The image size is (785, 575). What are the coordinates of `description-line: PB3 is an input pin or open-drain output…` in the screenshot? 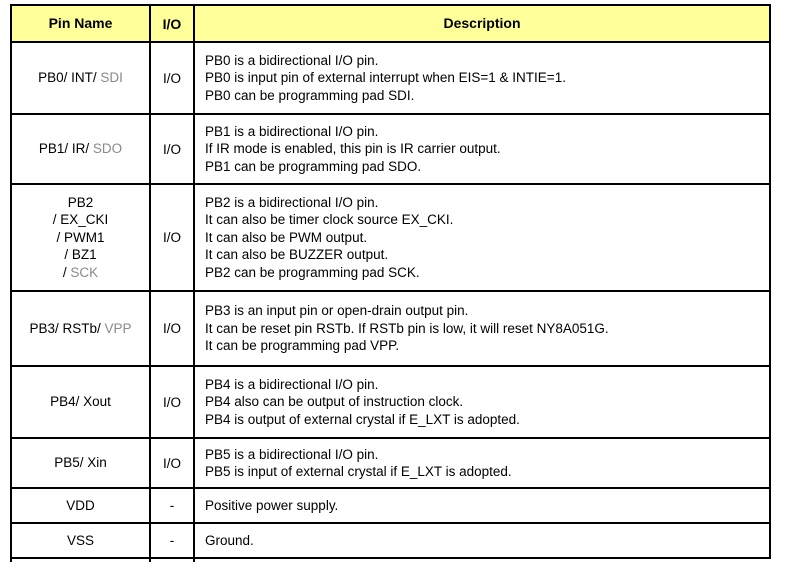 It's located at (337, 311).